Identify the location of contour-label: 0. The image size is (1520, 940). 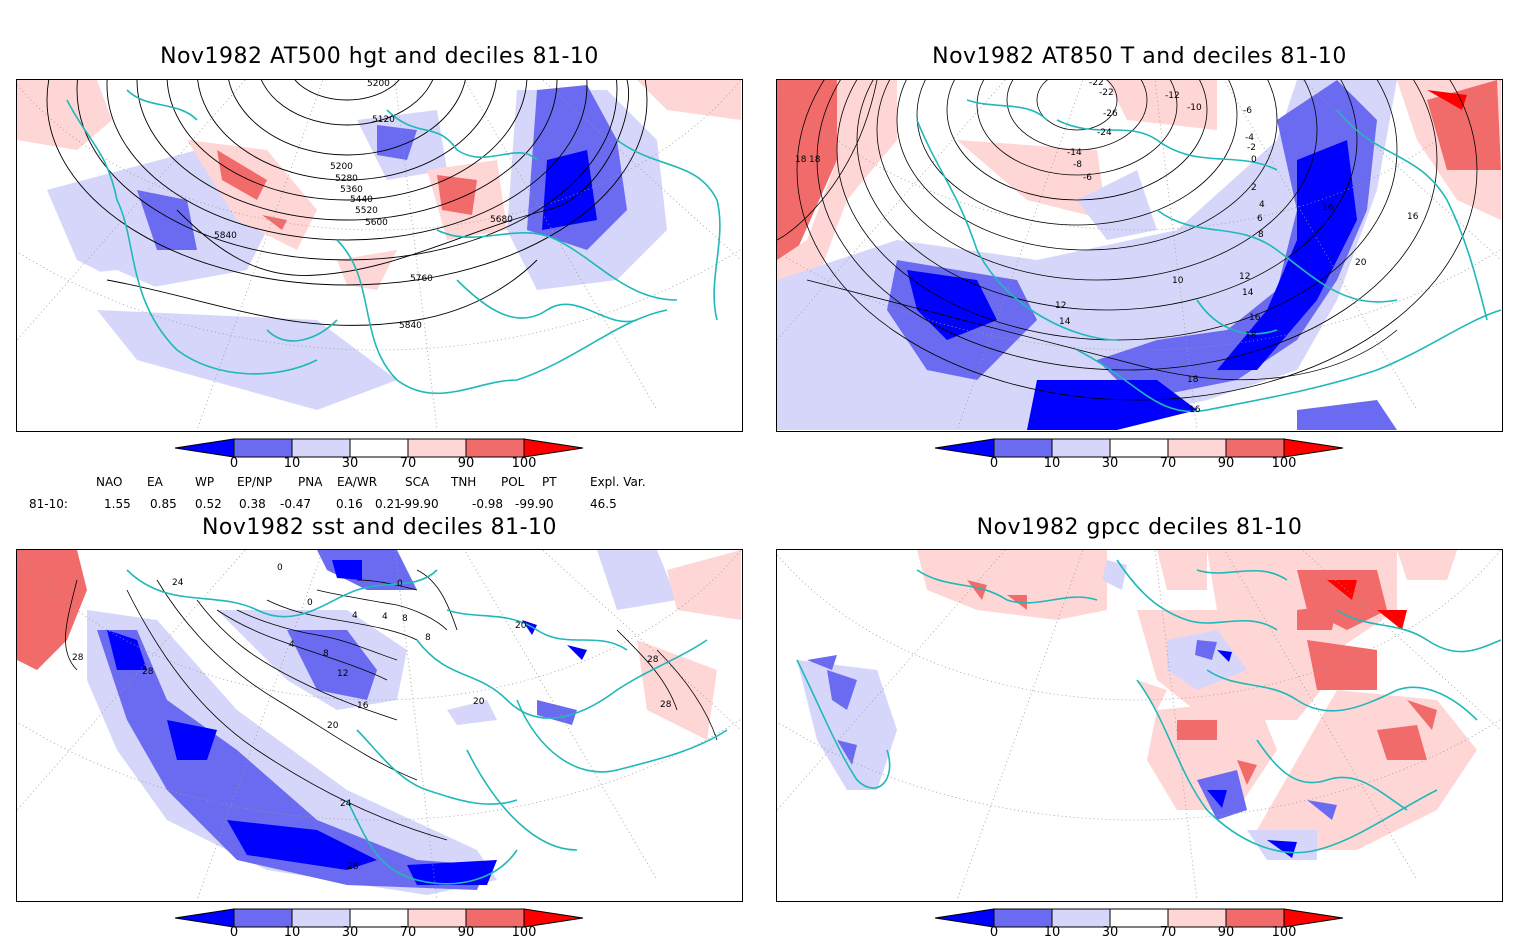
(400, 584).